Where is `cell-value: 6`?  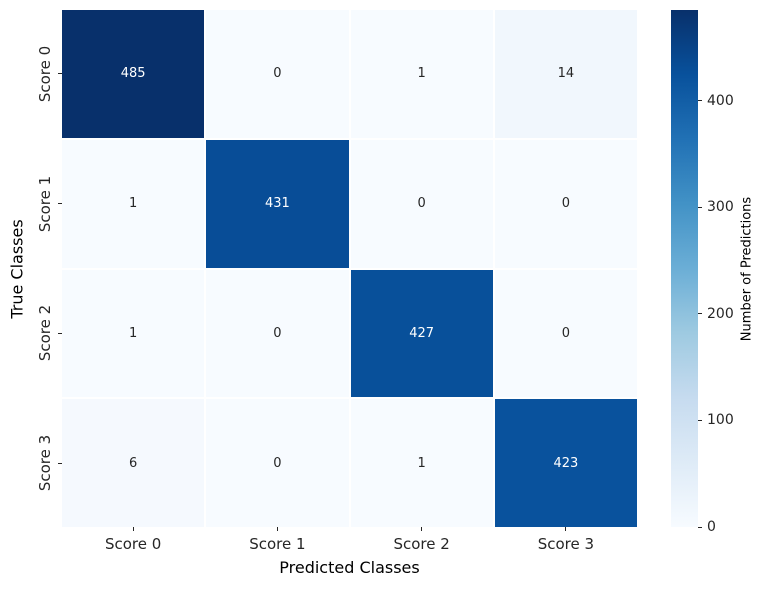
cell-value: 6 is located at coordinates (133, 463).